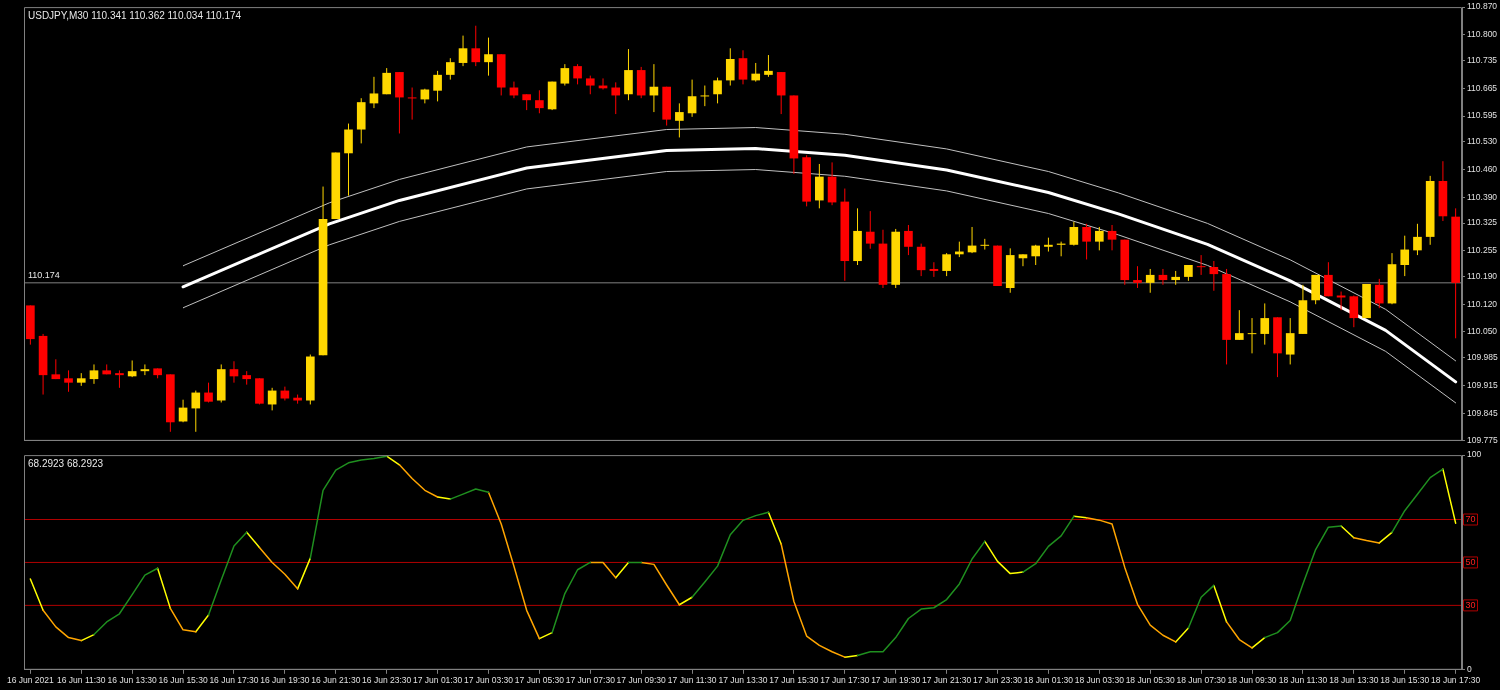 Image resolution: width=1500 pixels, height=690 pixels. Describe the element at coordinates (1470, 561) in the screenshot. I see `ref-line-label: 50` at that location.